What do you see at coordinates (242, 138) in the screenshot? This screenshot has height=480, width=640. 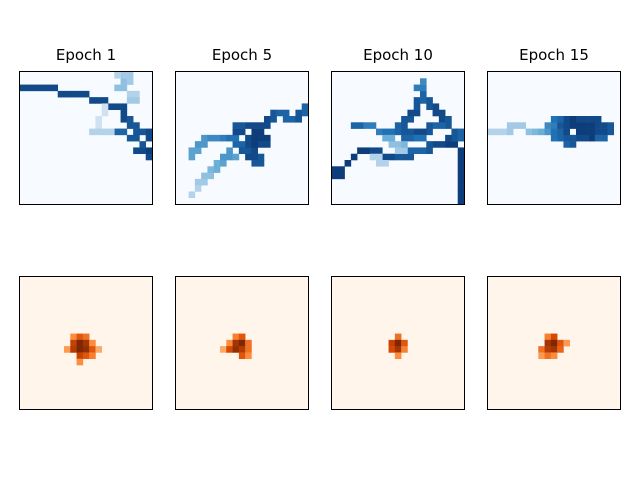 I see `heatmap-epoch-5-trajectory` at bounding box center [242, 138].